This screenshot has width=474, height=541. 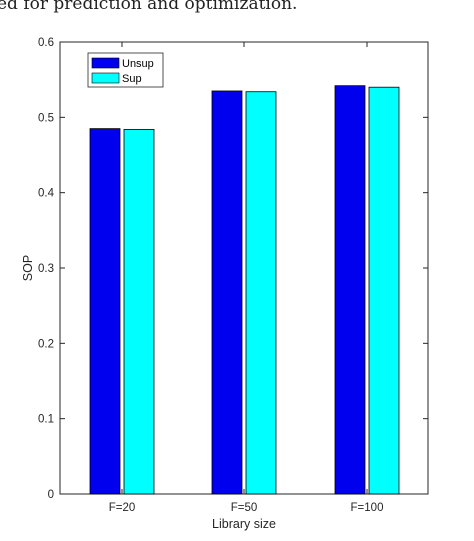 I want to click on y-tick-label: 0.4, so click(x=46, y=194).